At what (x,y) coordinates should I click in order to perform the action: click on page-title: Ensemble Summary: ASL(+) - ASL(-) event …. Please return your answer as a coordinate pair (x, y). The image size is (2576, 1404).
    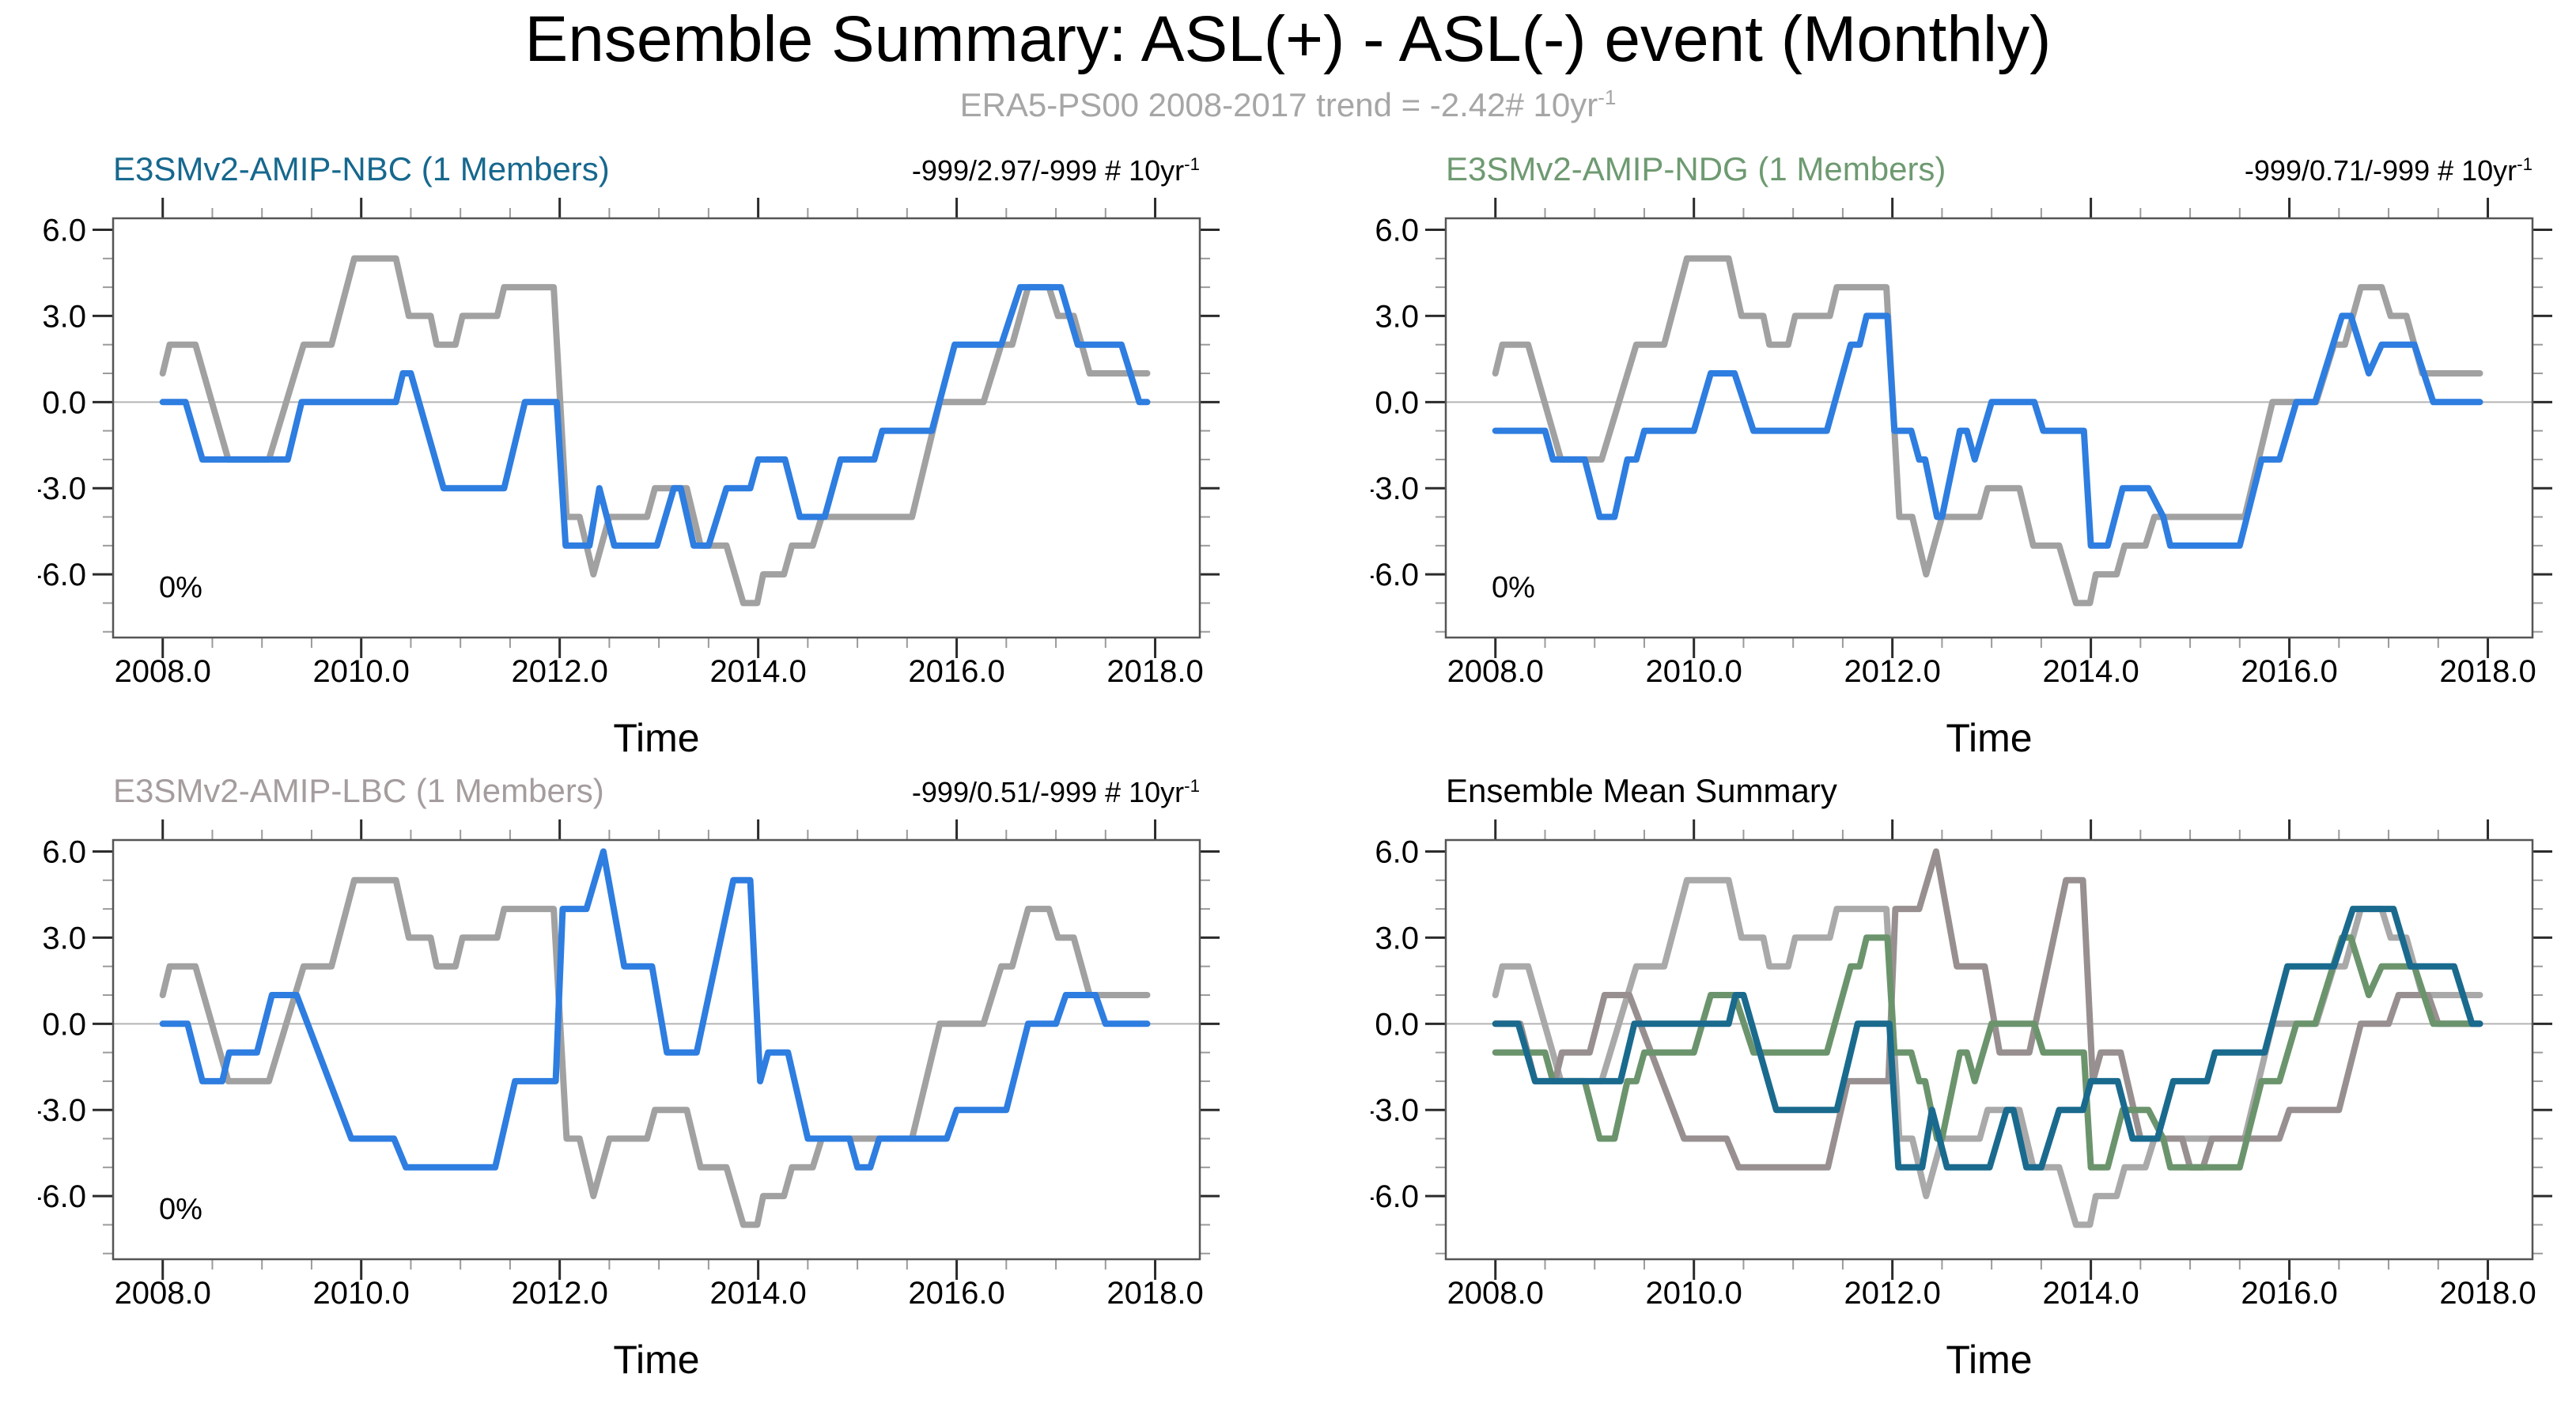
    Looking at the image, I should click on (1288, 39).